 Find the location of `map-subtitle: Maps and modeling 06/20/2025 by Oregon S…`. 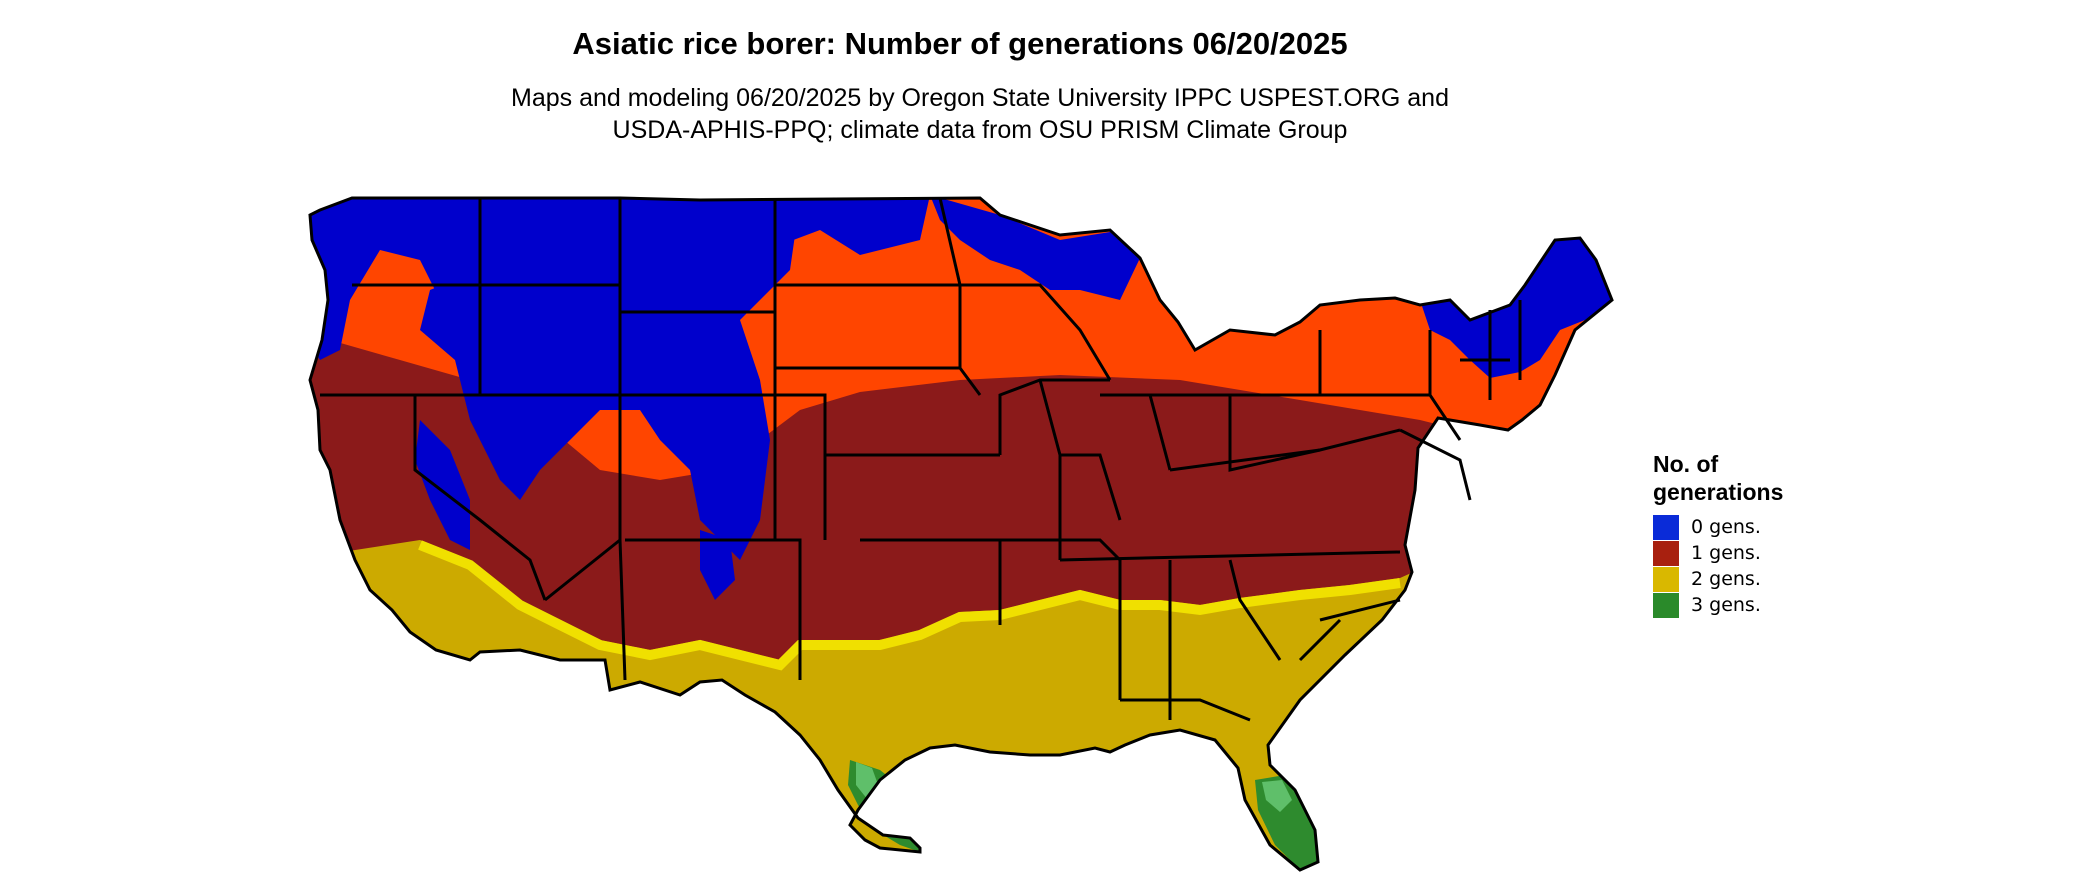

map-subtitle: Maps and modeling 06/20/2025 by Oregon S… is located at coordinates (980, 114).